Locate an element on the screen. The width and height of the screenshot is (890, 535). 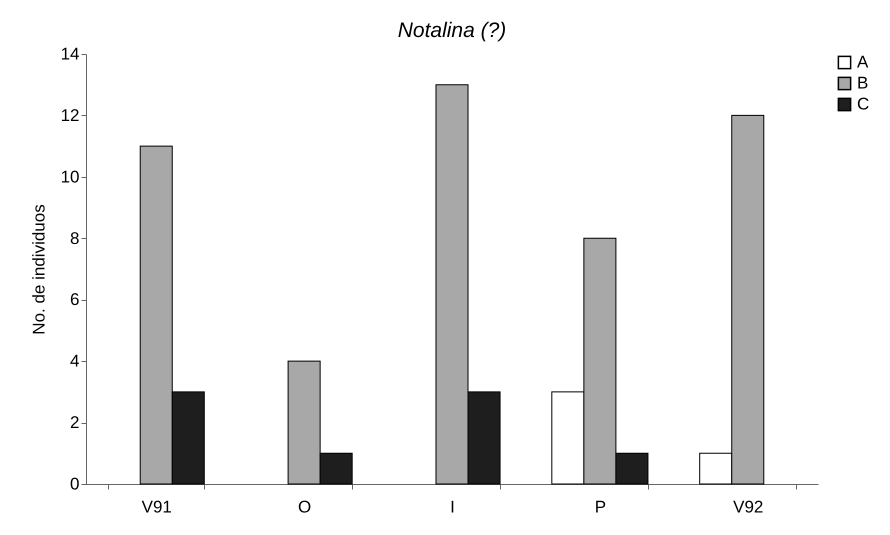
x-tick-label: V92 is located at coordinates (748, 507).